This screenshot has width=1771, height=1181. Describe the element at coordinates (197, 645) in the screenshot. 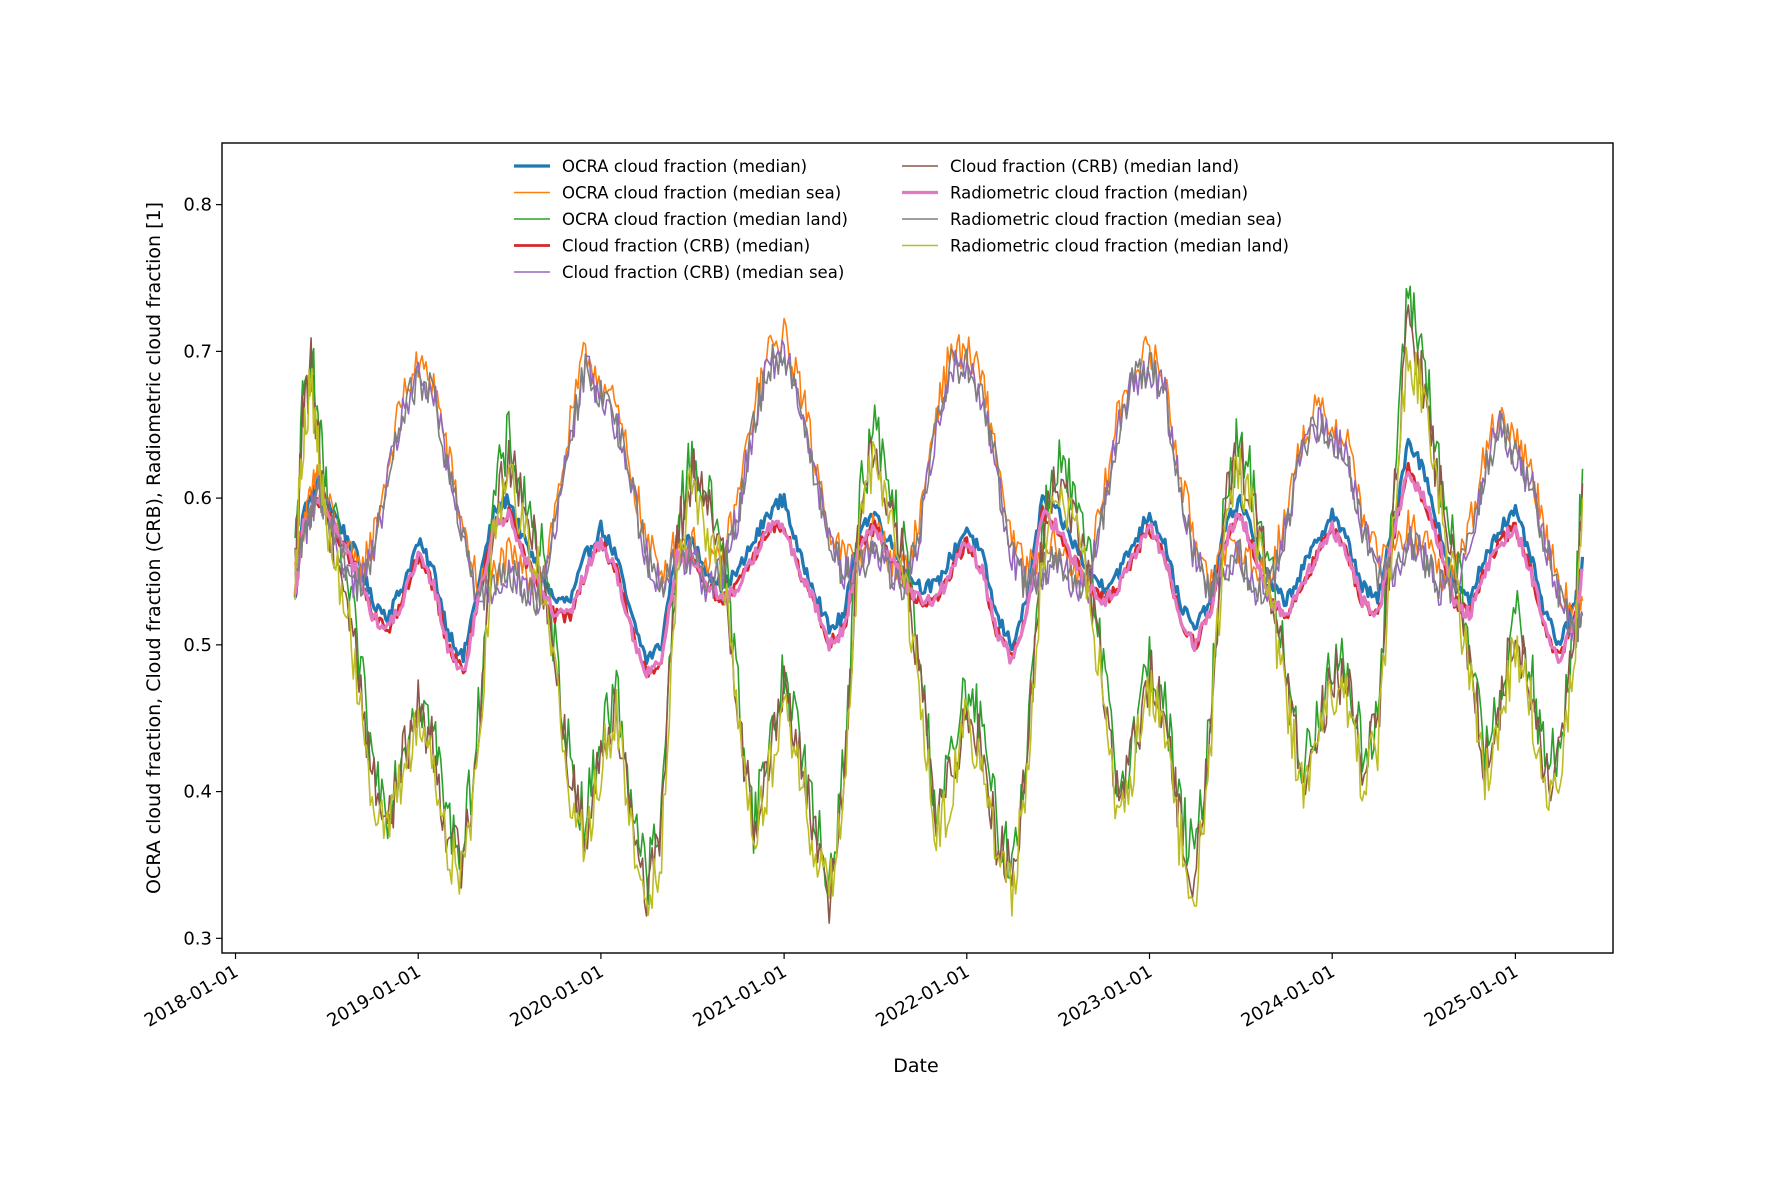

I see `y-tick-label: 0.5` at that location.